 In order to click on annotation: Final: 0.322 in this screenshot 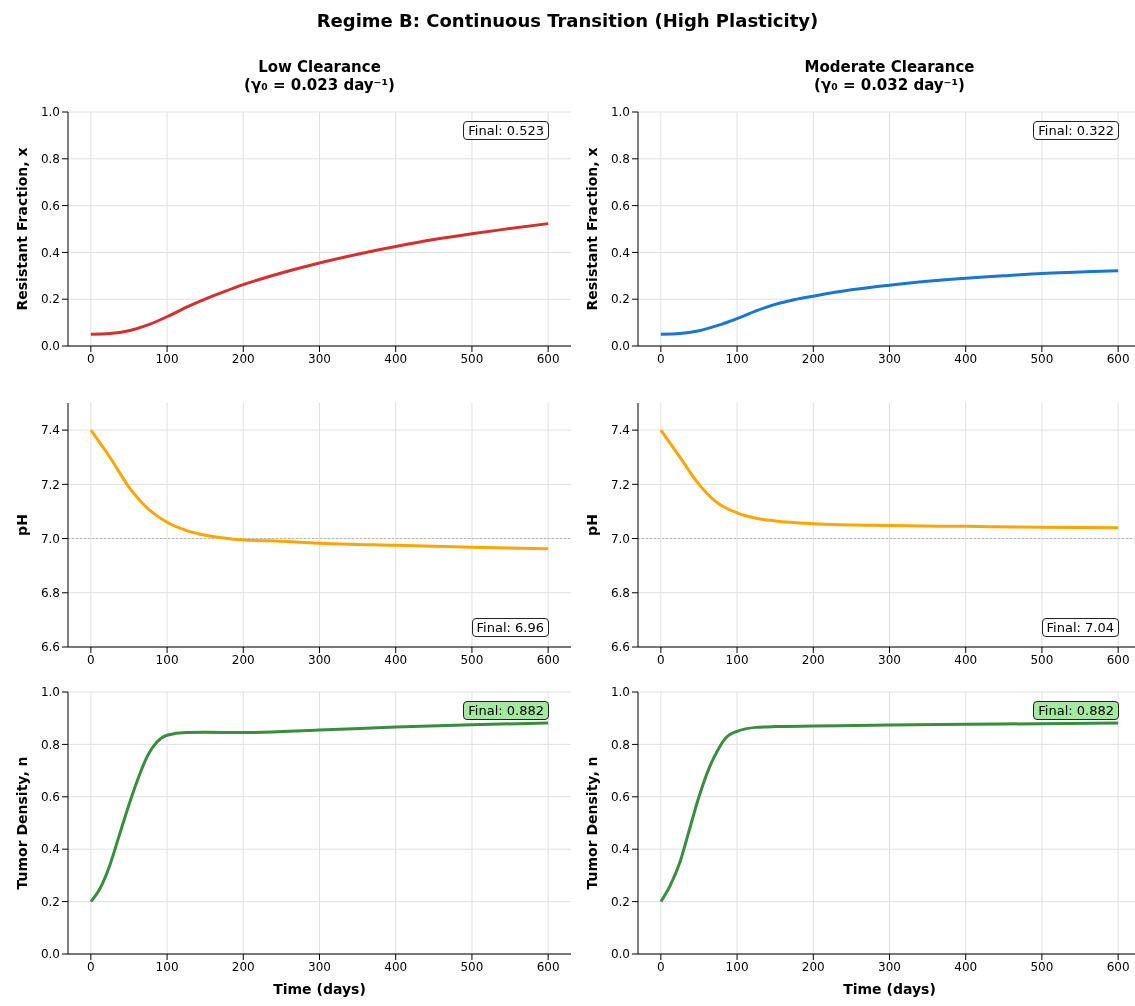, I will do `click(1076, 130)`.